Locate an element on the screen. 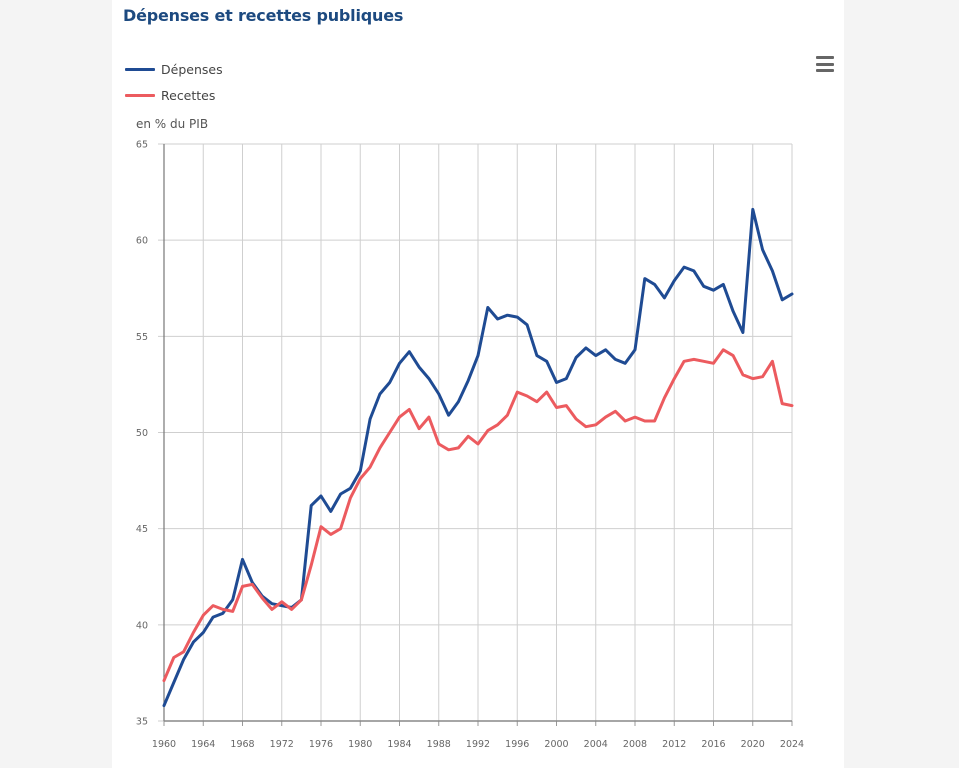 Image resolution: width=959 pixels, height=768 pixels. x-tick-label: 1988 is located at coordinates (439, 744).